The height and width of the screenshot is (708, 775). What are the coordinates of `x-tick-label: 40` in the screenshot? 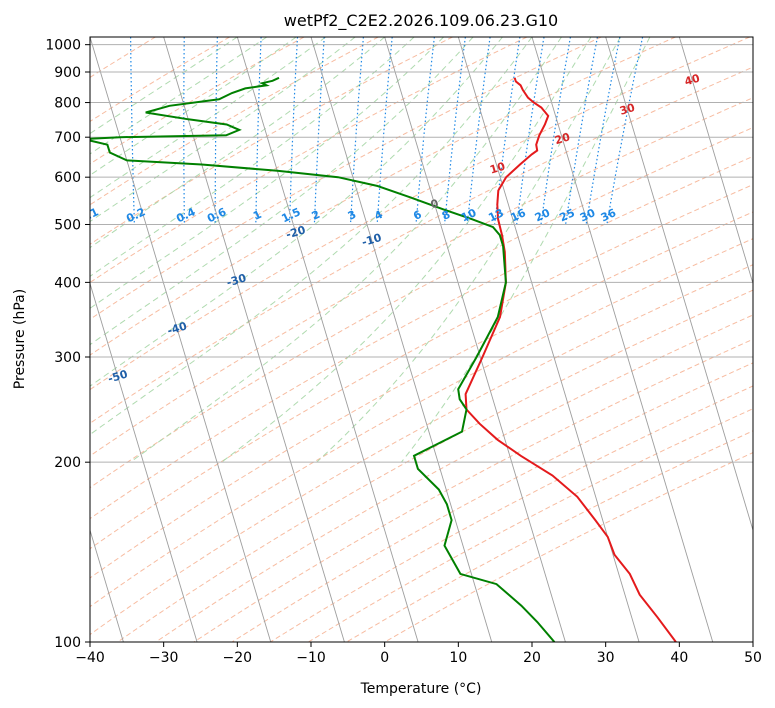 It's located at (679, 658).